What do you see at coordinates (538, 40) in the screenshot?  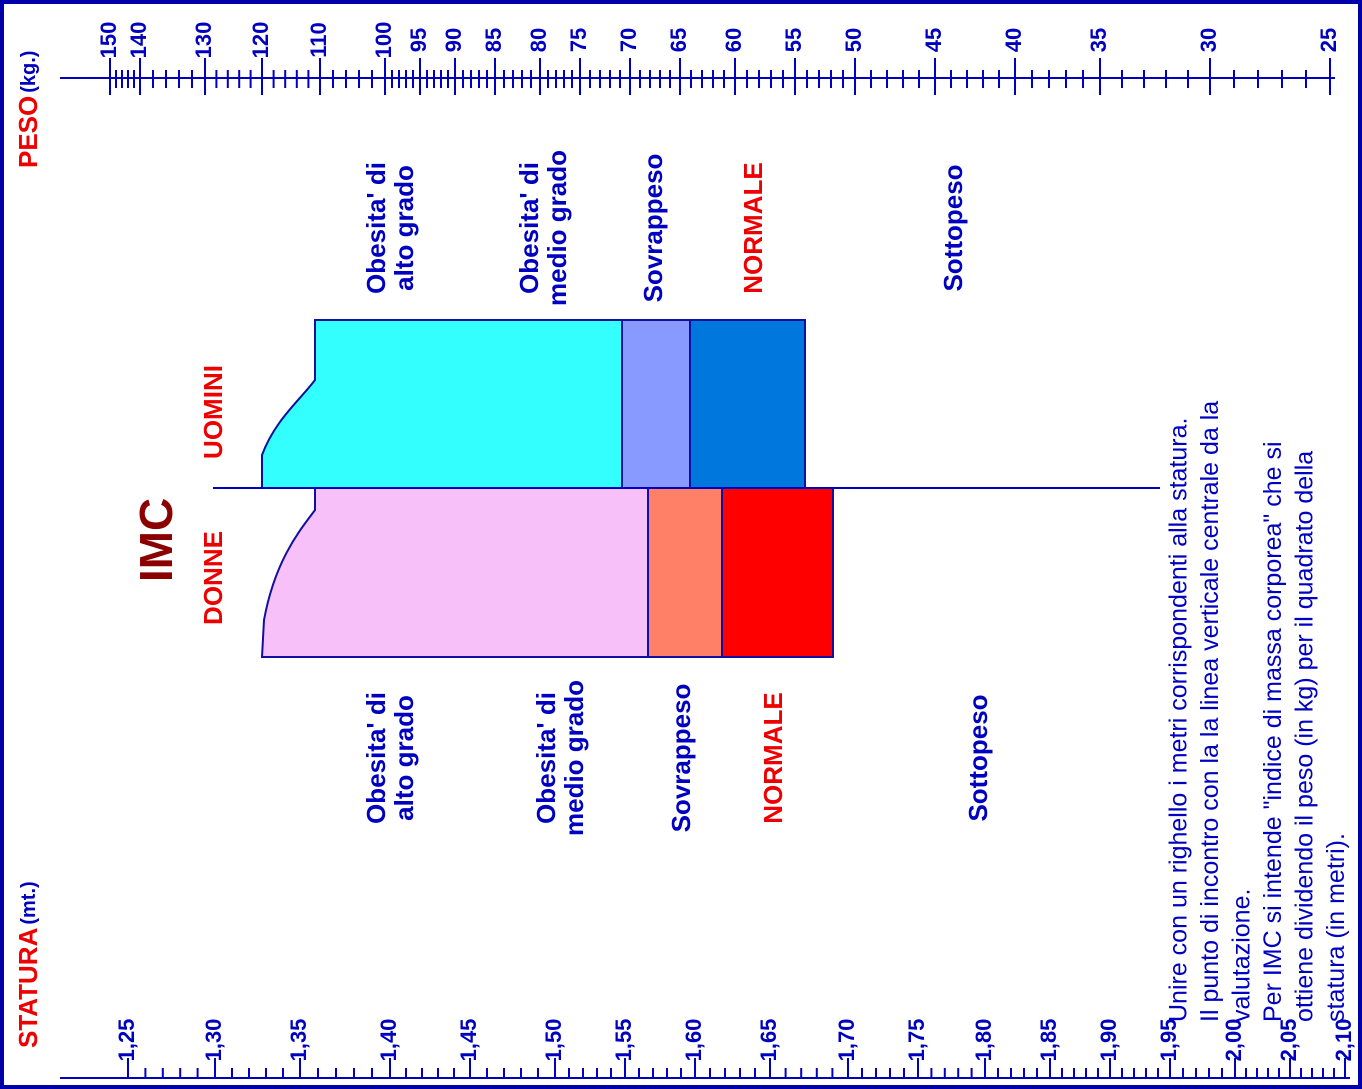 I see `weight-tick-label: 80` at bounding box center [538, 40].